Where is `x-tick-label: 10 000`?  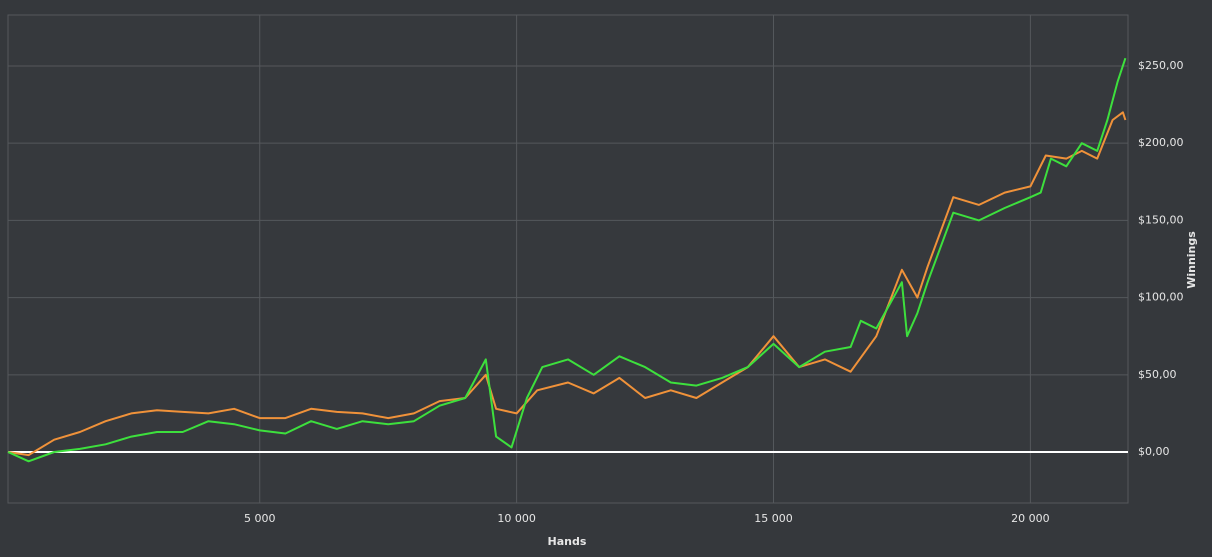 x-tick-label: 10 000 is located at coordinates (516, 518).